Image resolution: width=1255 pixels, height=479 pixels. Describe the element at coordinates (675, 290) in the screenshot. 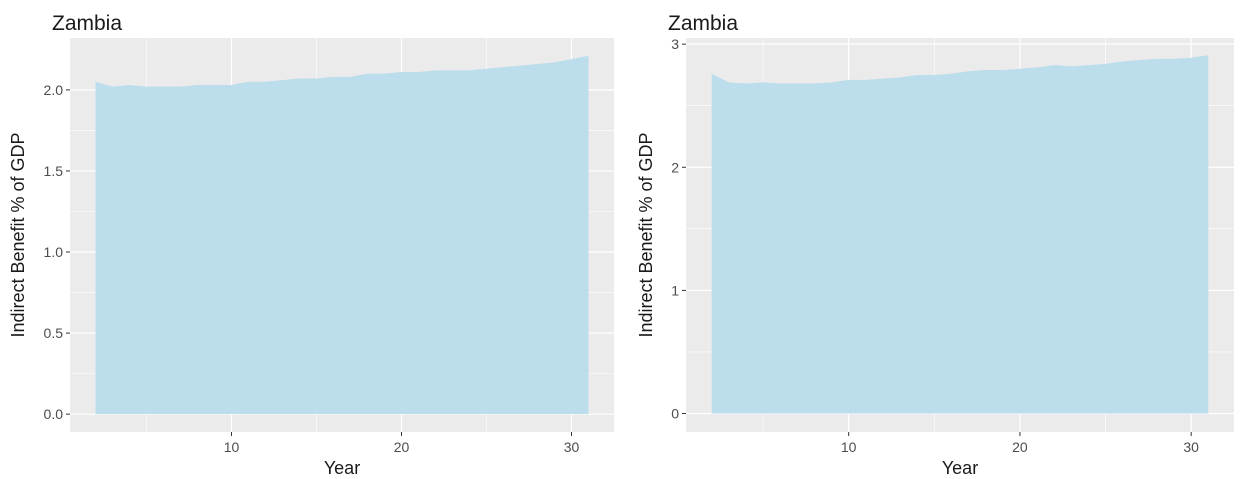

I see `y-tick-label: 1` at that location.